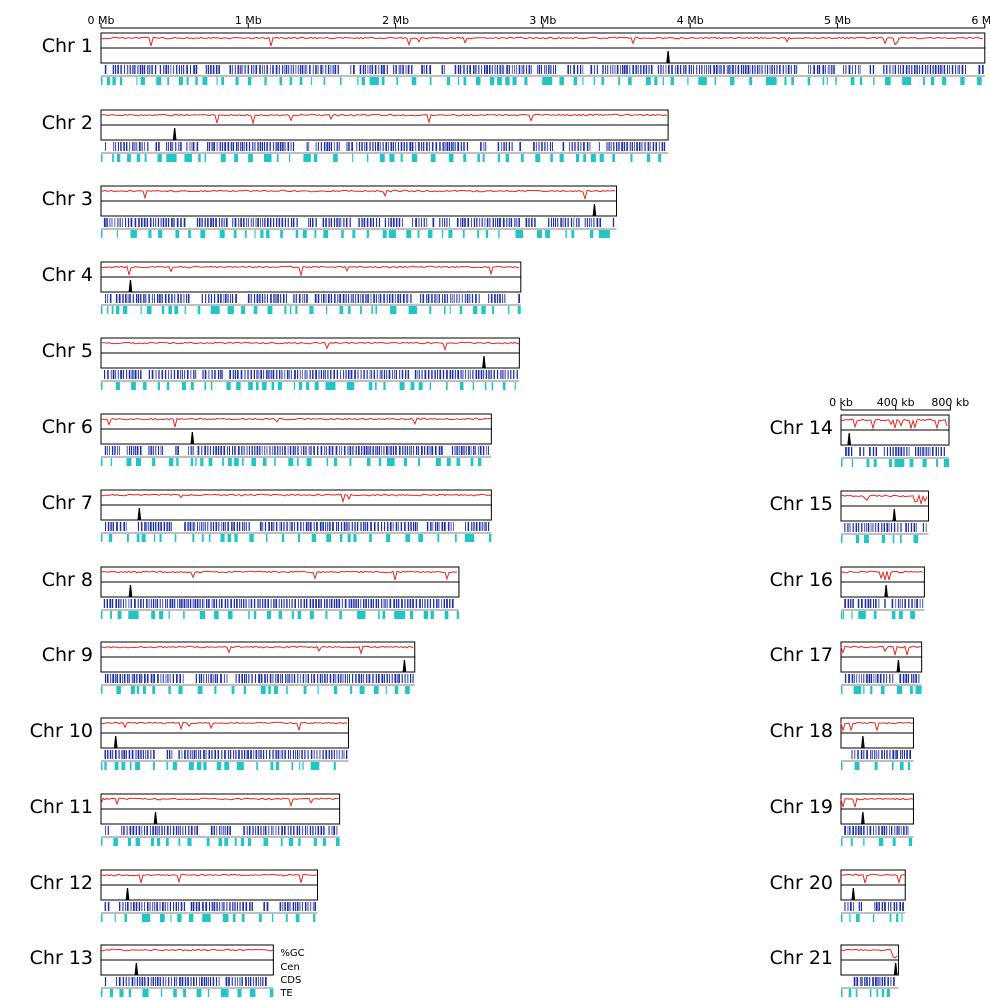 This screenshot has width=990, height=1000. What do you see at coordinates (67, 580) in the screenshot?
I see `chromosome-label: Chr 8` at bounding box center [67, 580].